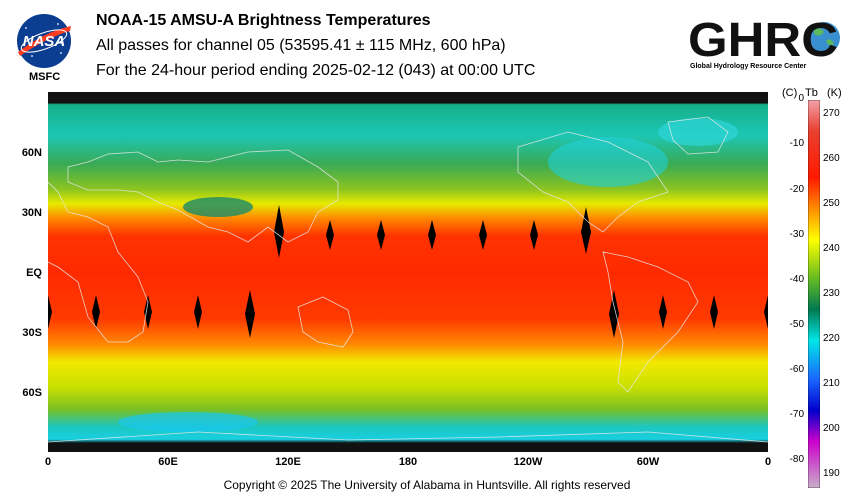 The width and height of the screenshot is (854, 502). I want to click on nasa-logo-text: NASA, so click(44, 41).